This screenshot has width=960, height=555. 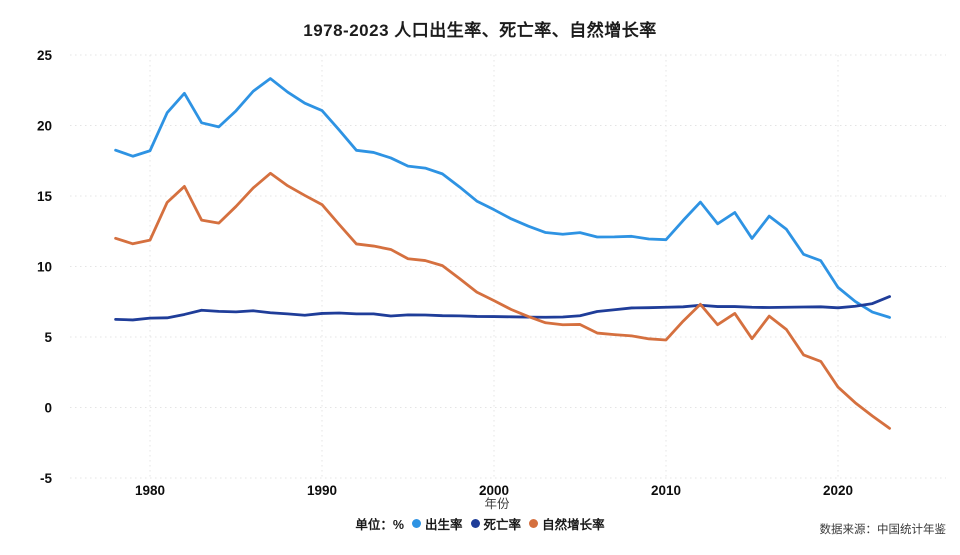 I want to click on legend: 单位：% 出生率 死亡率 自然增长率, so click(x=480, y=523).